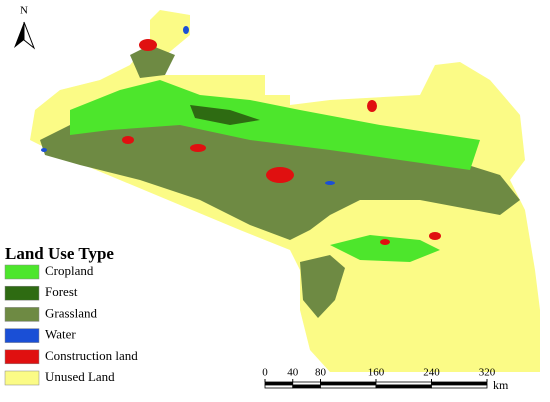 The image size is (550, 402). What do you see at coordinates (487, 373) in the screenshot?
I see `scale-tick-label: 320` at bounding box center [487, 373].